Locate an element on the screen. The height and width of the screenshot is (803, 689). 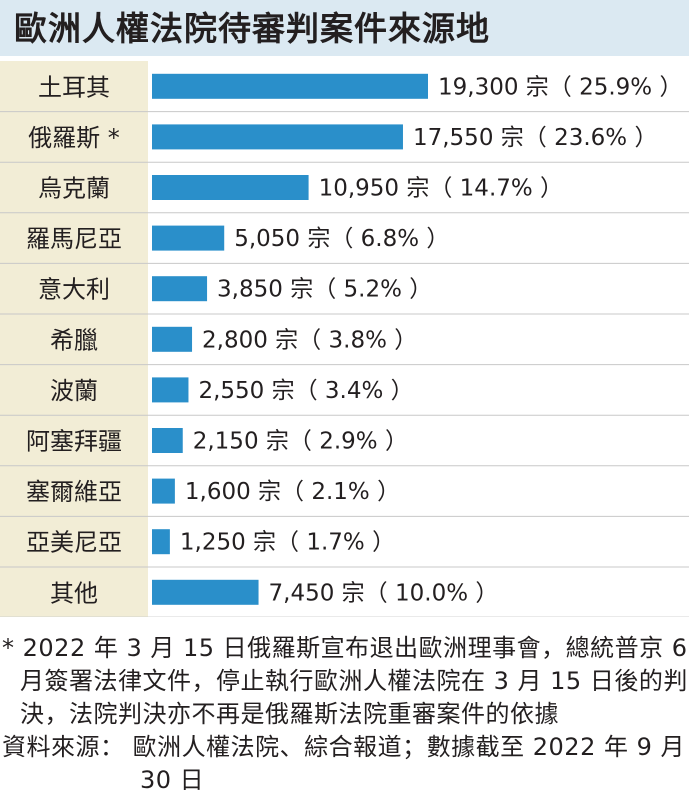
category-label: 土耳其 is located at coordinates (74, 87).